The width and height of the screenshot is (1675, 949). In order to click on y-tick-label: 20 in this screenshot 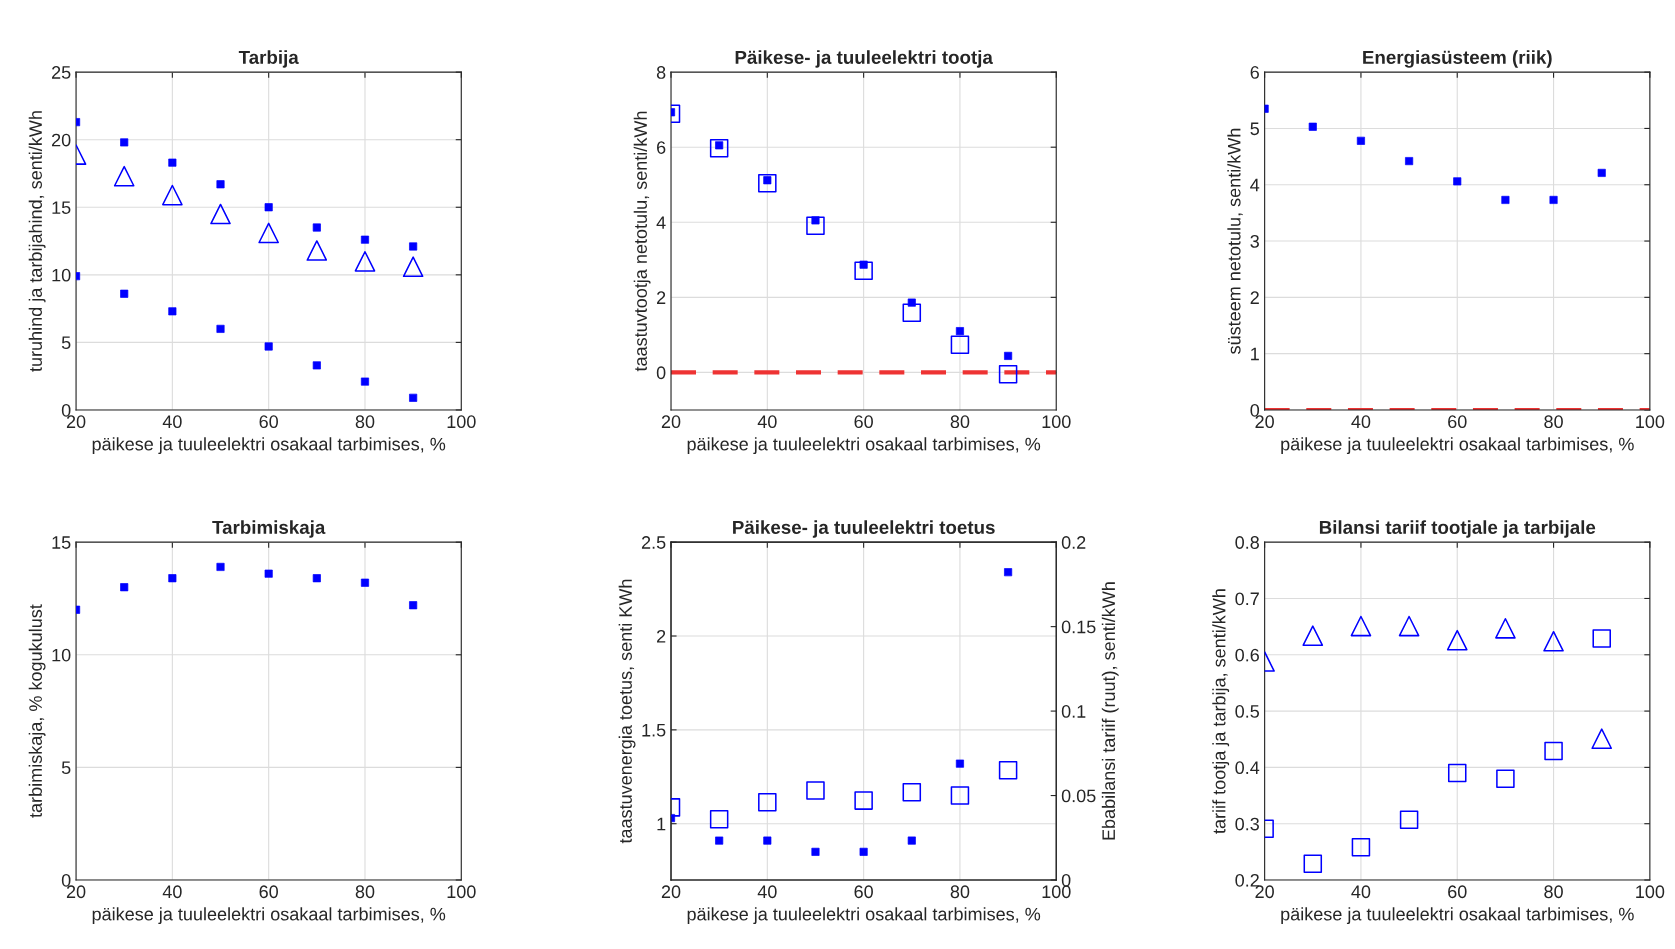, I will do `click(61, 140)`.